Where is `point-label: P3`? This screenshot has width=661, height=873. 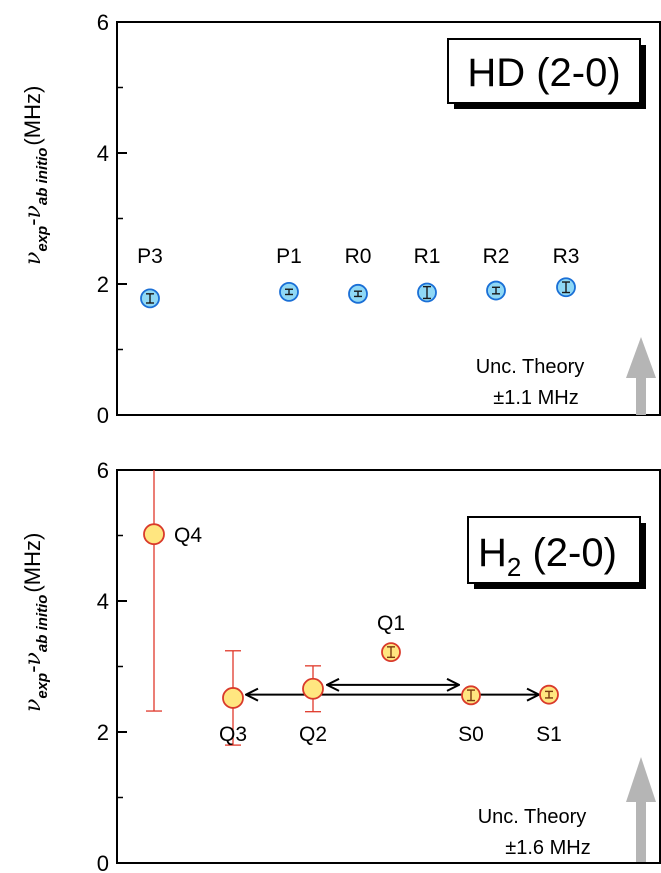 point-label: P3 is located at coordinates (150, 256).